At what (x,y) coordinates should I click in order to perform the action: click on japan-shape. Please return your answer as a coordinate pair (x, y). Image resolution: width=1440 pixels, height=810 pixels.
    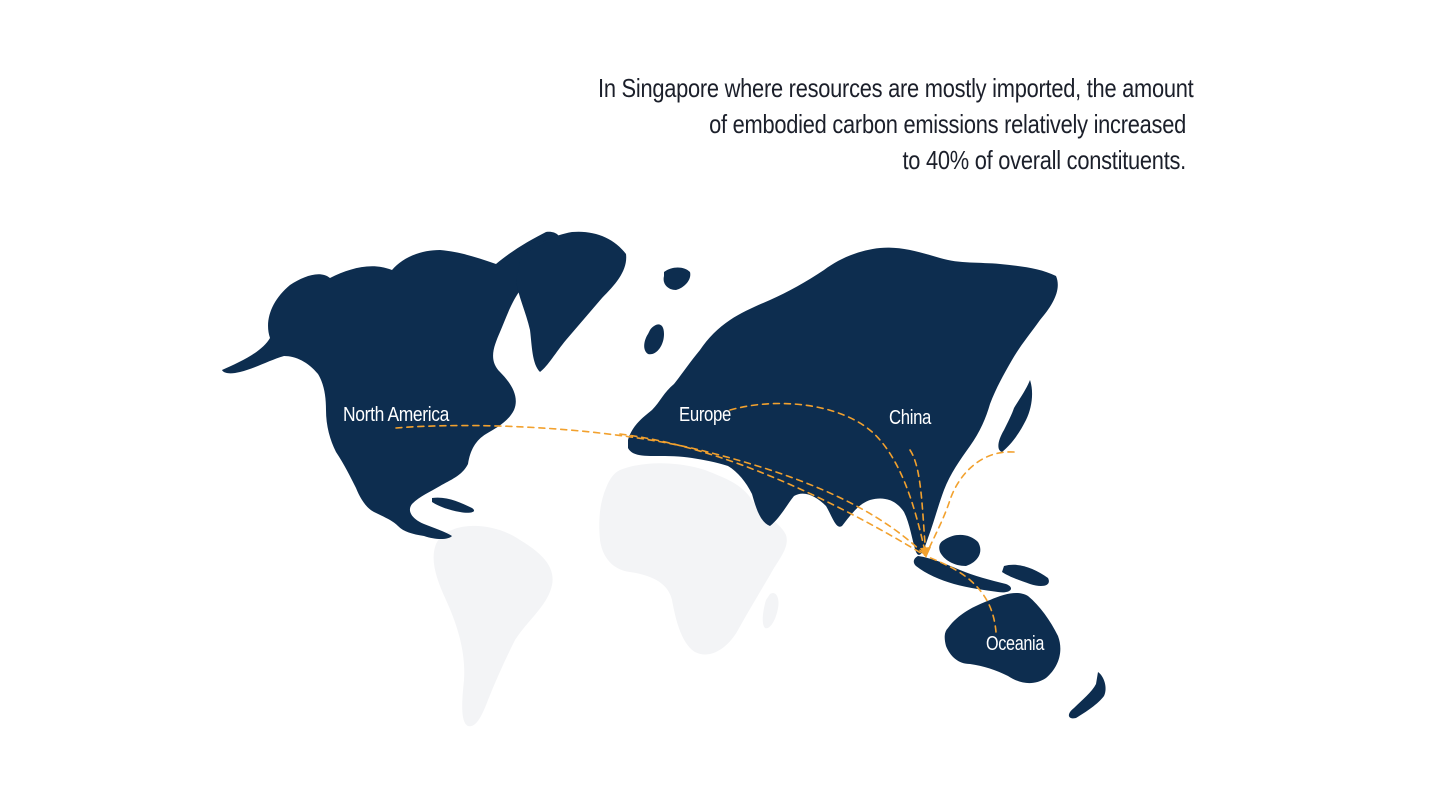
    Looking at the image, I should click on (1015, 416).